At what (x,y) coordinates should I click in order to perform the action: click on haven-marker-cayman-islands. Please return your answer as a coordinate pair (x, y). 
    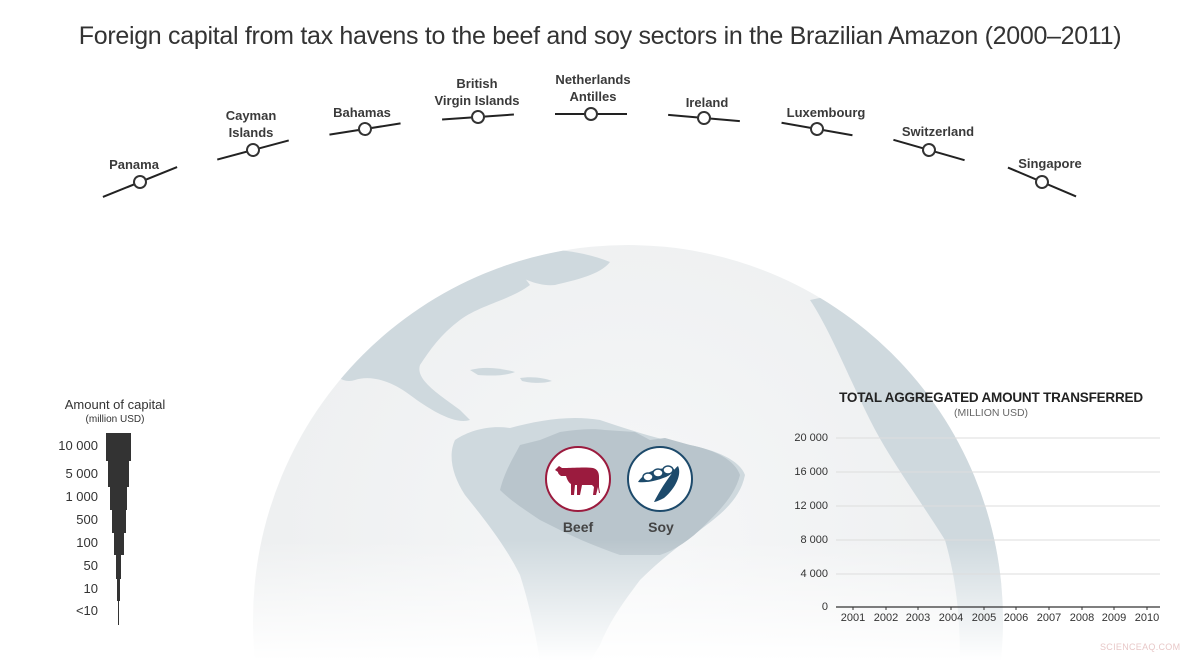
    Looking at the image, I should click on (253, 150).